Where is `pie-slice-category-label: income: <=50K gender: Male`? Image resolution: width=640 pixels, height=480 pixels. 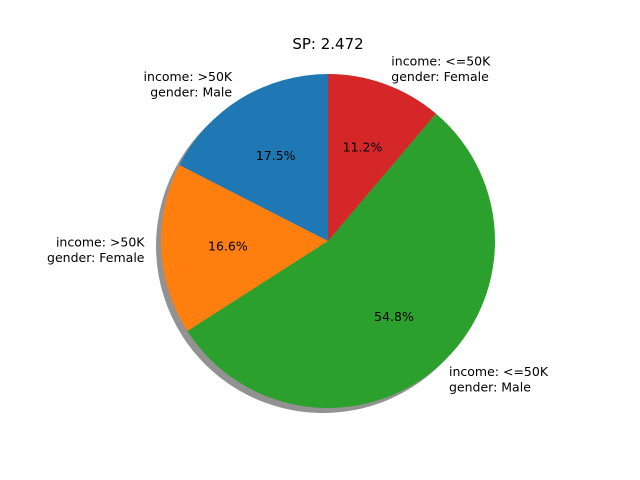
pie-slice-category-label: income: <=50K gender: Male is located at coordinates (499, 379).